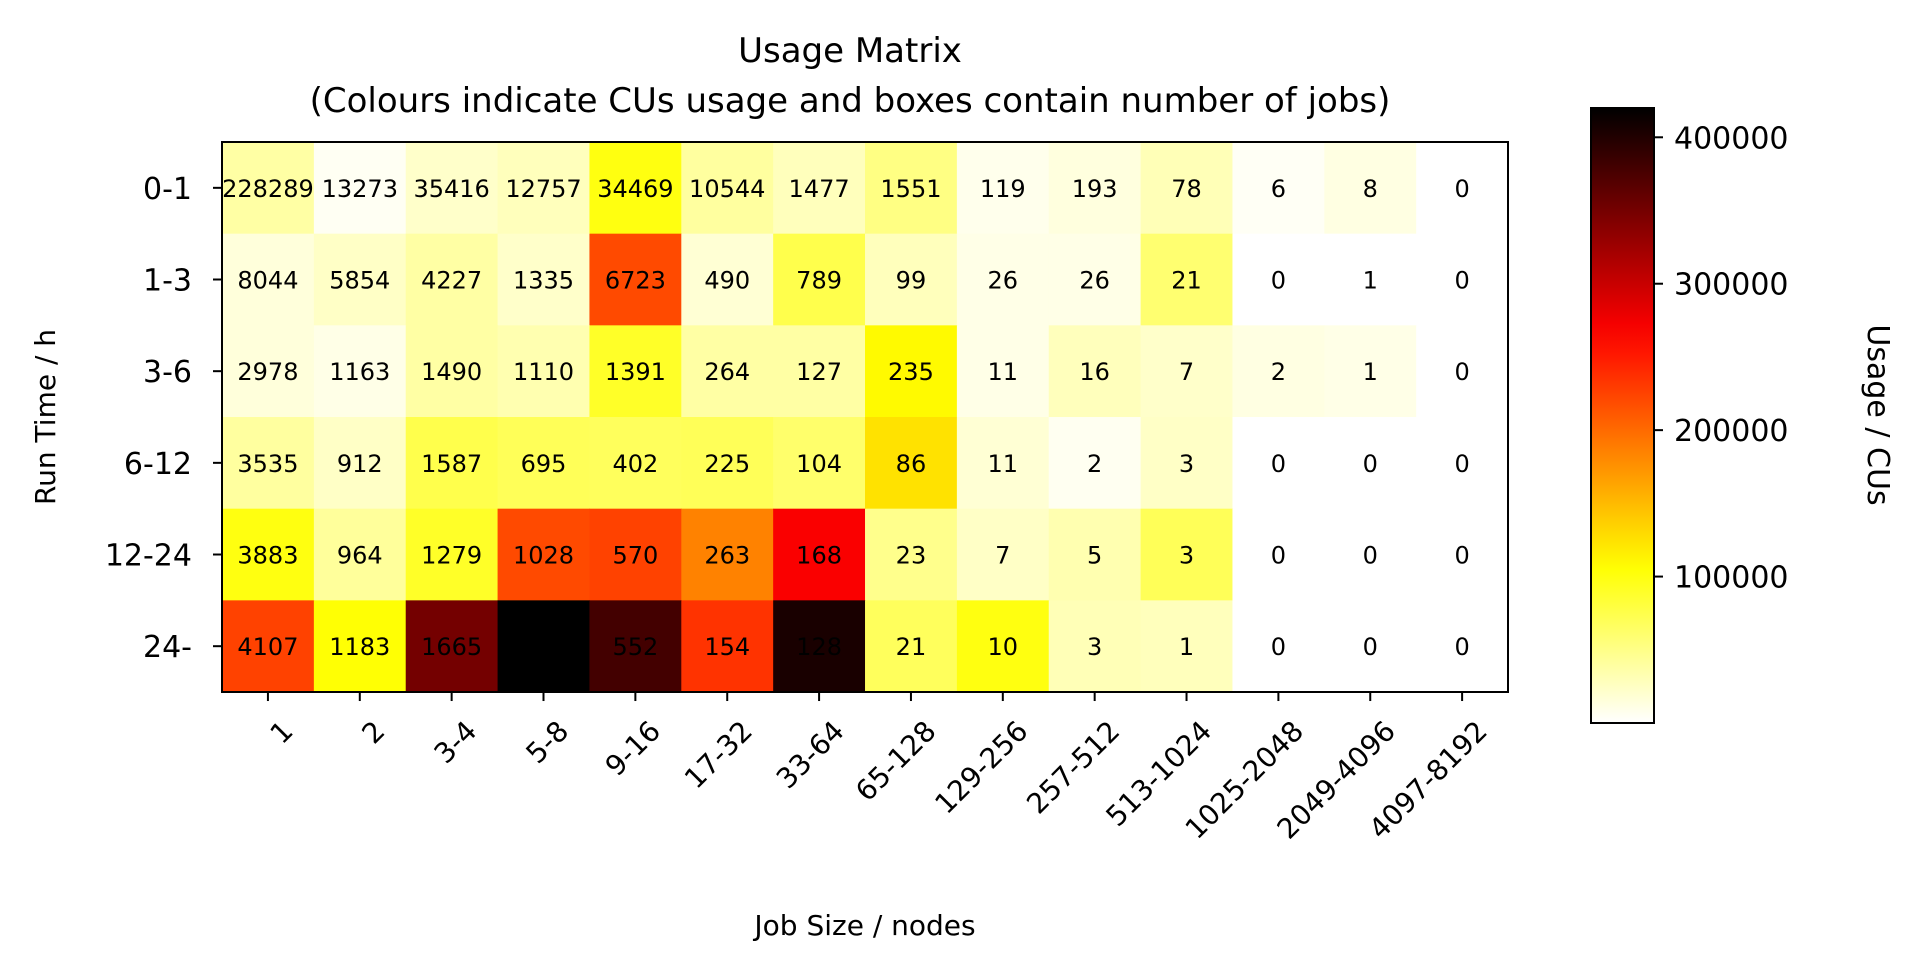  What do you see at coordinates (547, 742) in the screenshot?
I see `x-tick-label: 5-8` at bounding box center [547, 742].